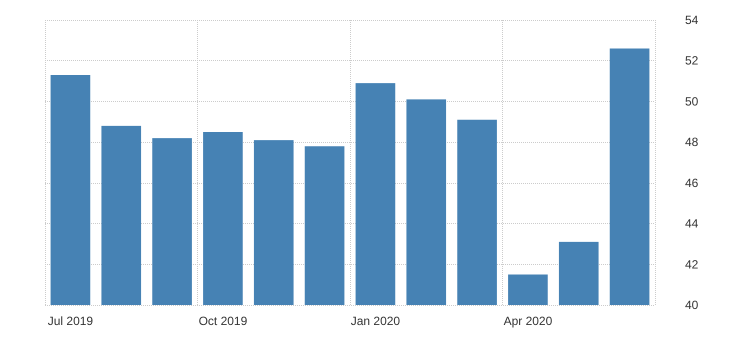 The image size is (730, 340). Describe the element at coordinates (692, 305) in the screenshot. I see `y-tick-label: 40` at that location.